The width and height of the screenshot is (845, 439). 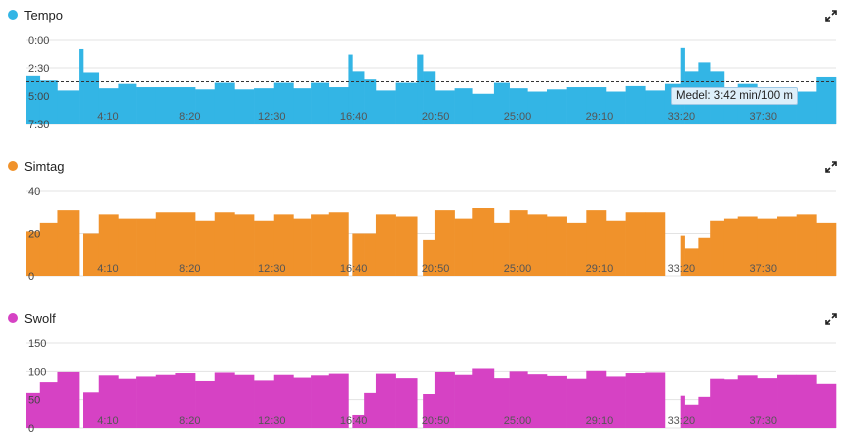 What do you see at coordinates (831, 16) in the screenshot?
I see `tempo-expand-icon` at bounding box center [831, 16].